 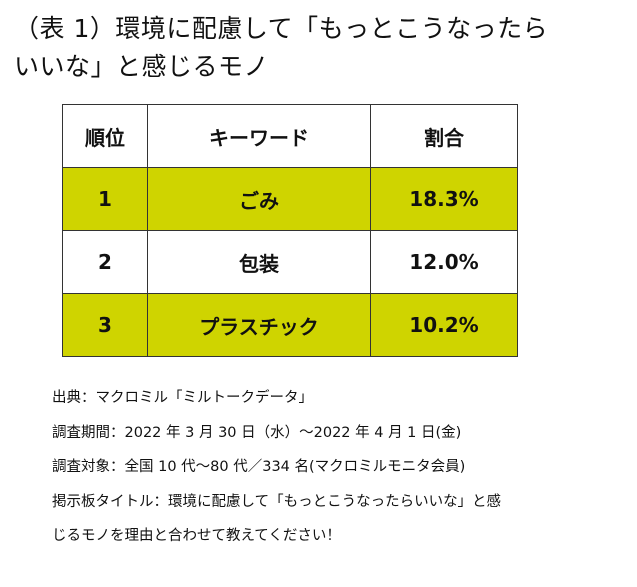 What do you see at coordinates (259, 136) in the screenshot?
I see `header-keyword: キーワード` at bounding box center [259, 136].